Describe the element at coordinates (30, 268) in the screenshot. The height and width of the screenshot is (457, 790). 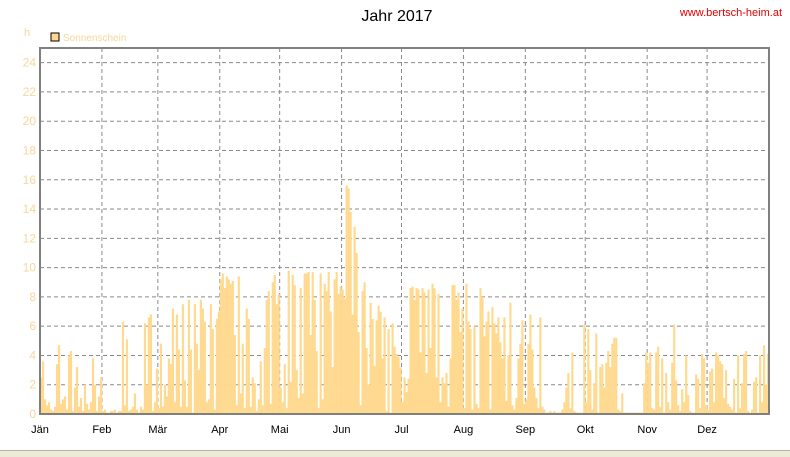
I see `y-tick-label: 10` at that location.